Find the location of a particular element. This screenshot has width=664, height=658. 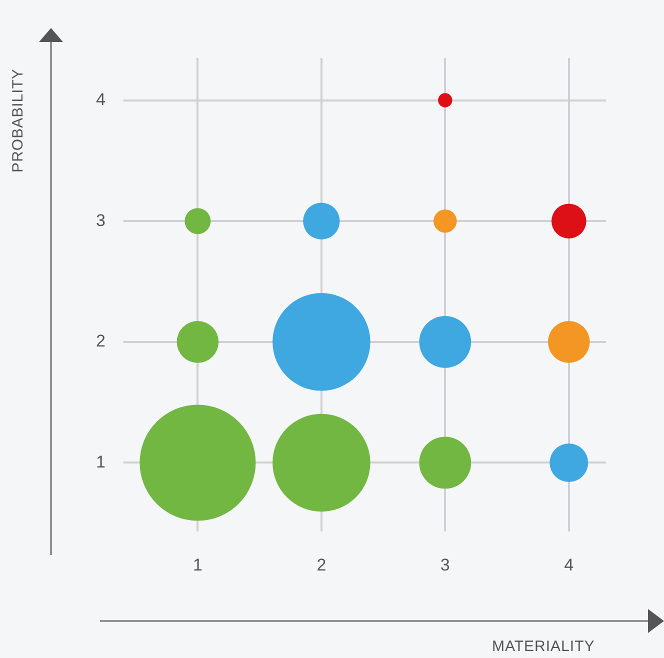

y-tick-label: 2 is located at coordinates (101, 341).